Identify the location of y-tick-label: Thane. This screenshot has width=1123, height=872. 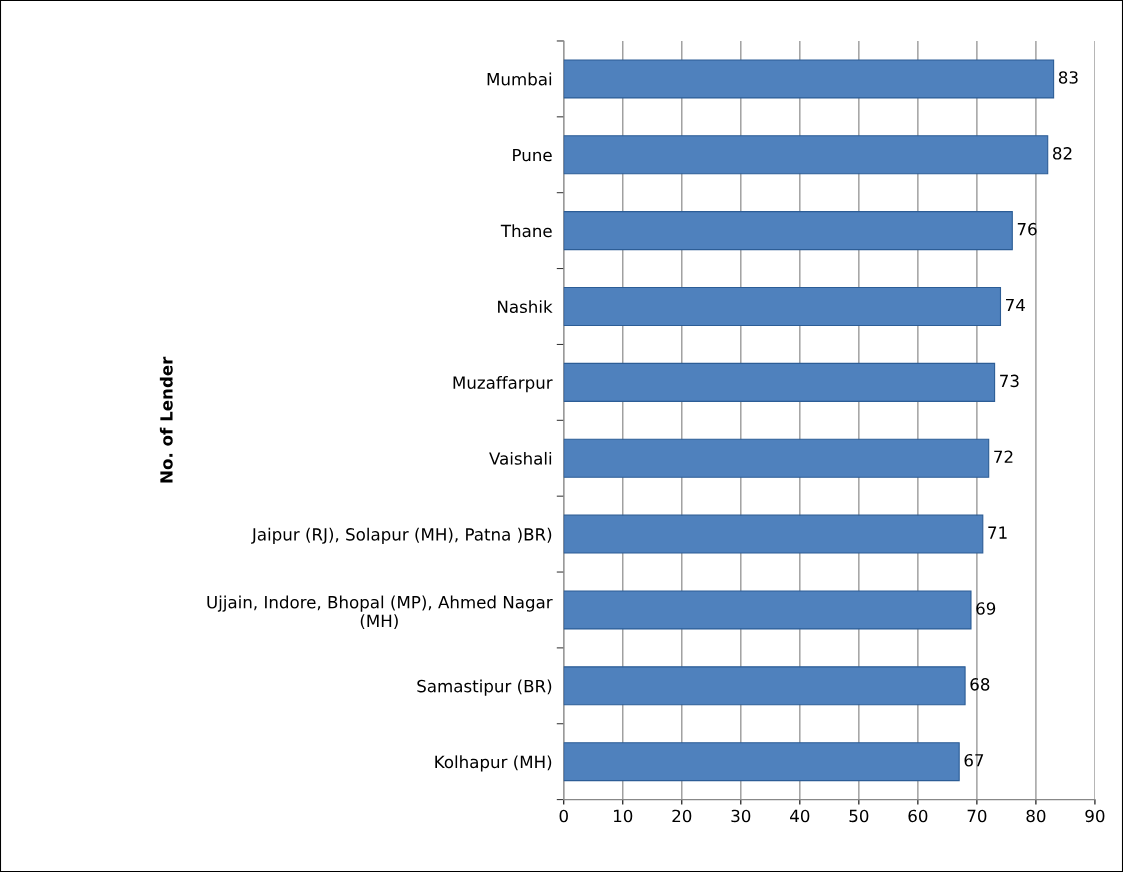
(526, 231).